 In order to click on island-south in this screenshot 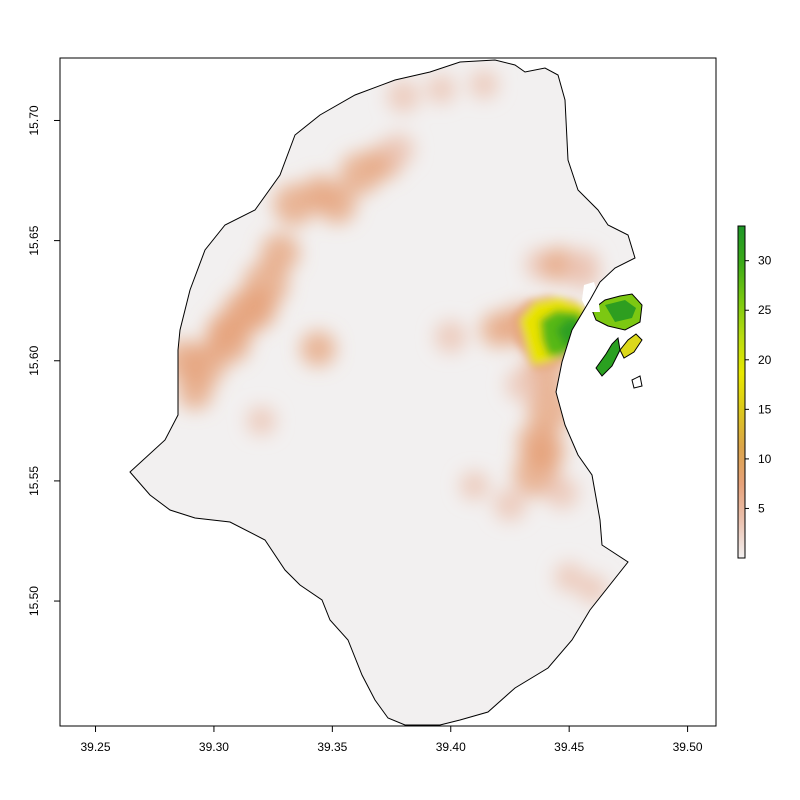, I will do `click(608, 356)`.